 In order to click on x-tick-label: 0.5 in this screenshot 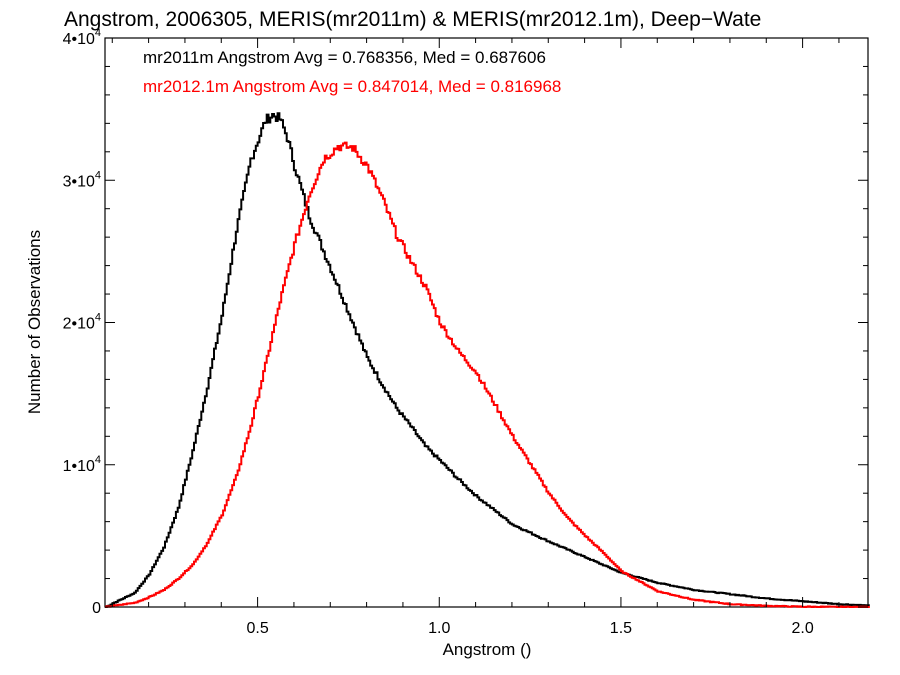, I will do `click(257, 628)`.